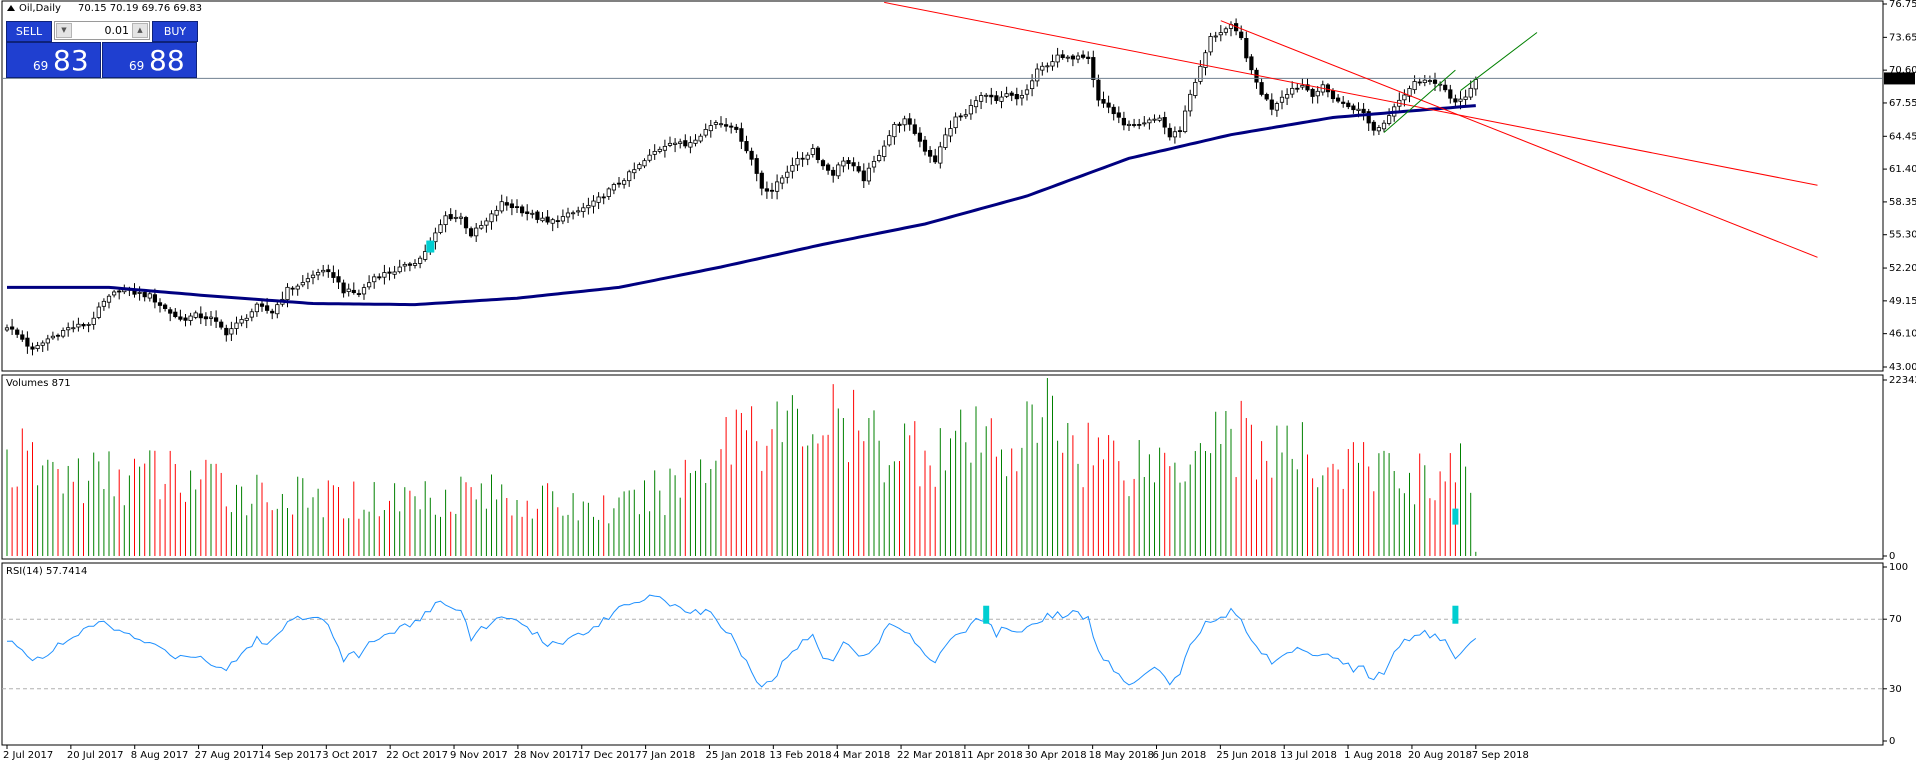 This screenshot has width=1916, height=763. Describe the element at coordinates (1056, 755) in the screenshot. I see `x-tick-label: 30 Apr 2018` at that location.